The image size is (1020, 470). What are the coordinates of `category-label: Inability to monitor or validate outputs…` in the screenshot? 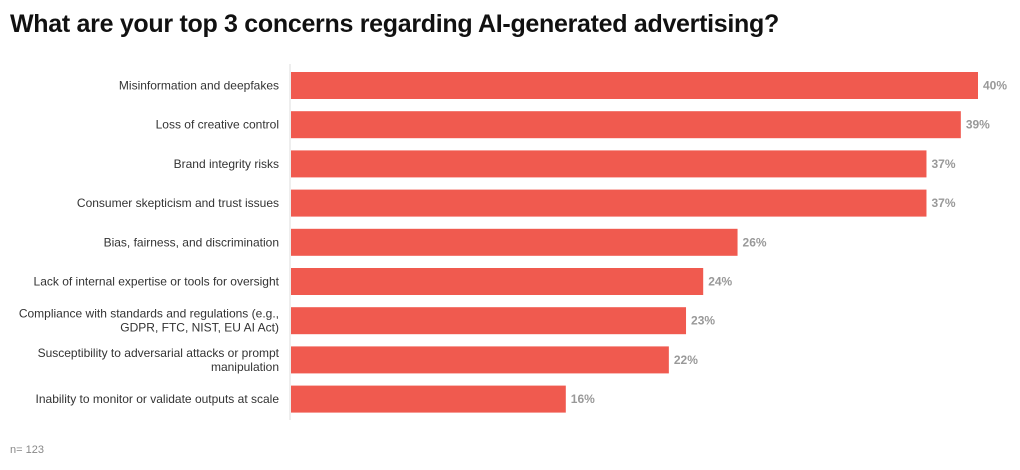 It's located at (158, 399).